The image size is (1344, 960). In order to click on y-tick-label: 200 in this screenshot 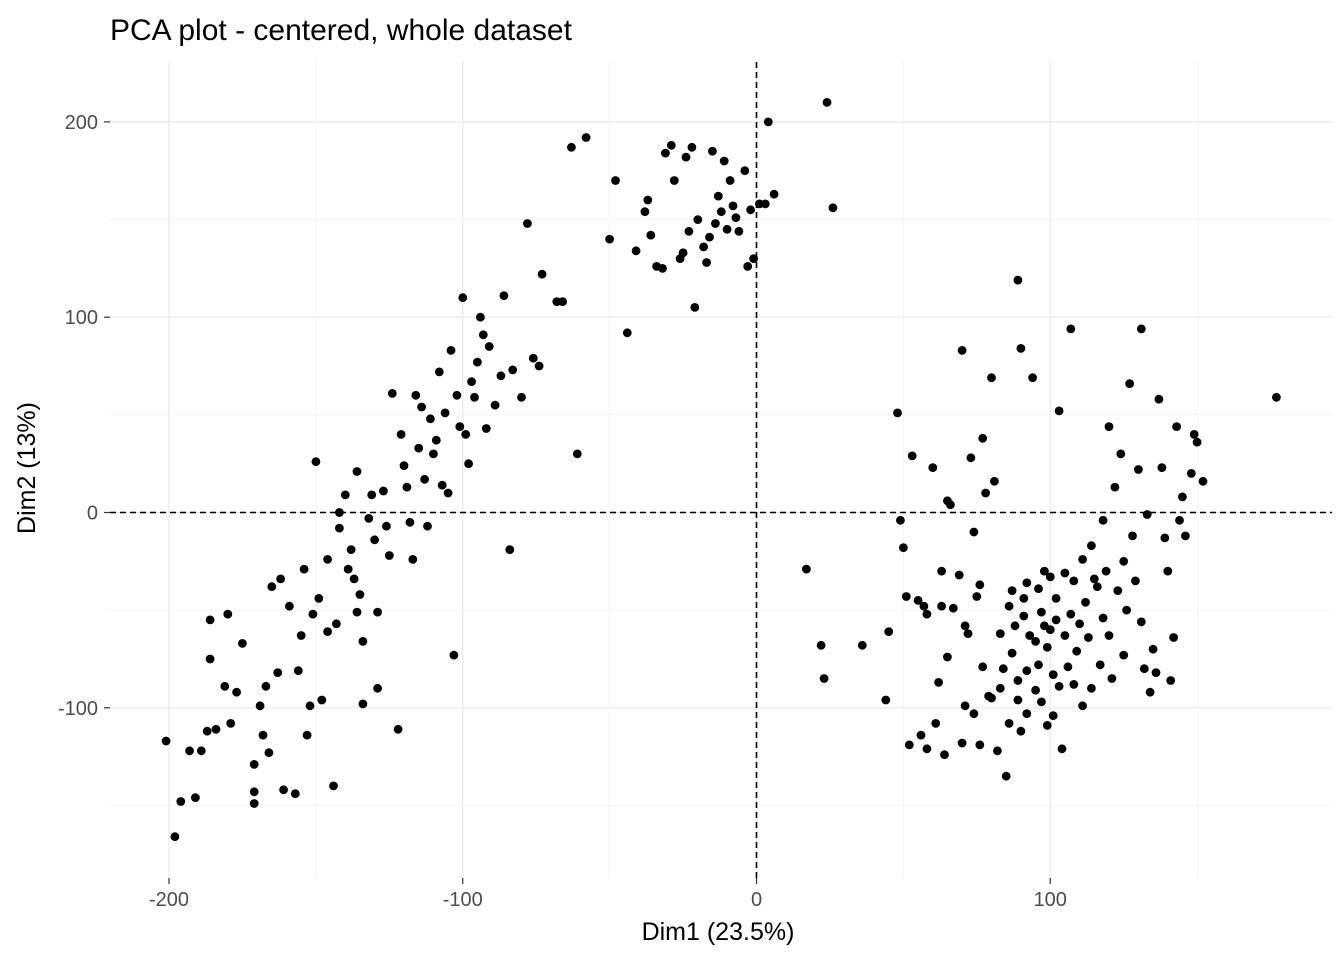, I will do `click(81, 123)`.